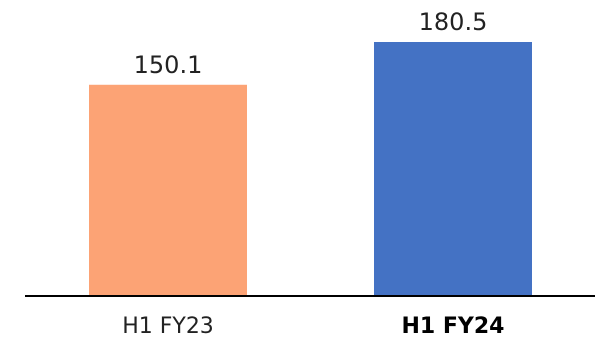 This screenshot has height=341, width=603. What do you see at coordinates (453, 22) in the screenshot?
I see `data-label-2: 180.5` at bounding box center [453, 22].